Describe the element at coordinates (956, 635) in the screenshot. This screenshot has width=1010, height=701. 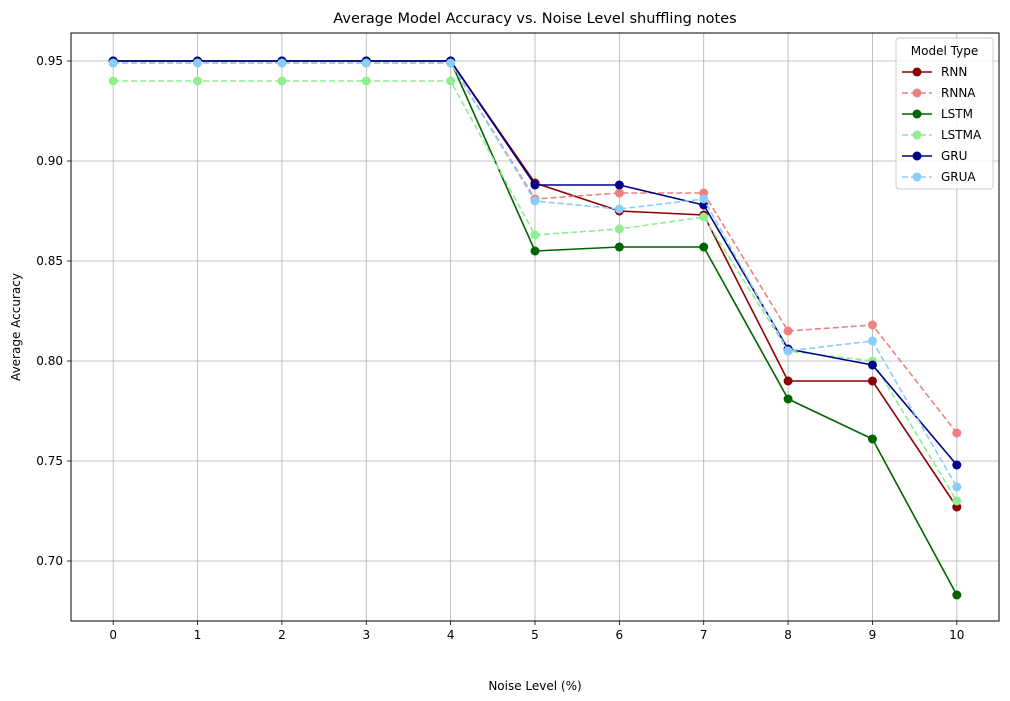
I see `x-tick-label: 10` at that location.